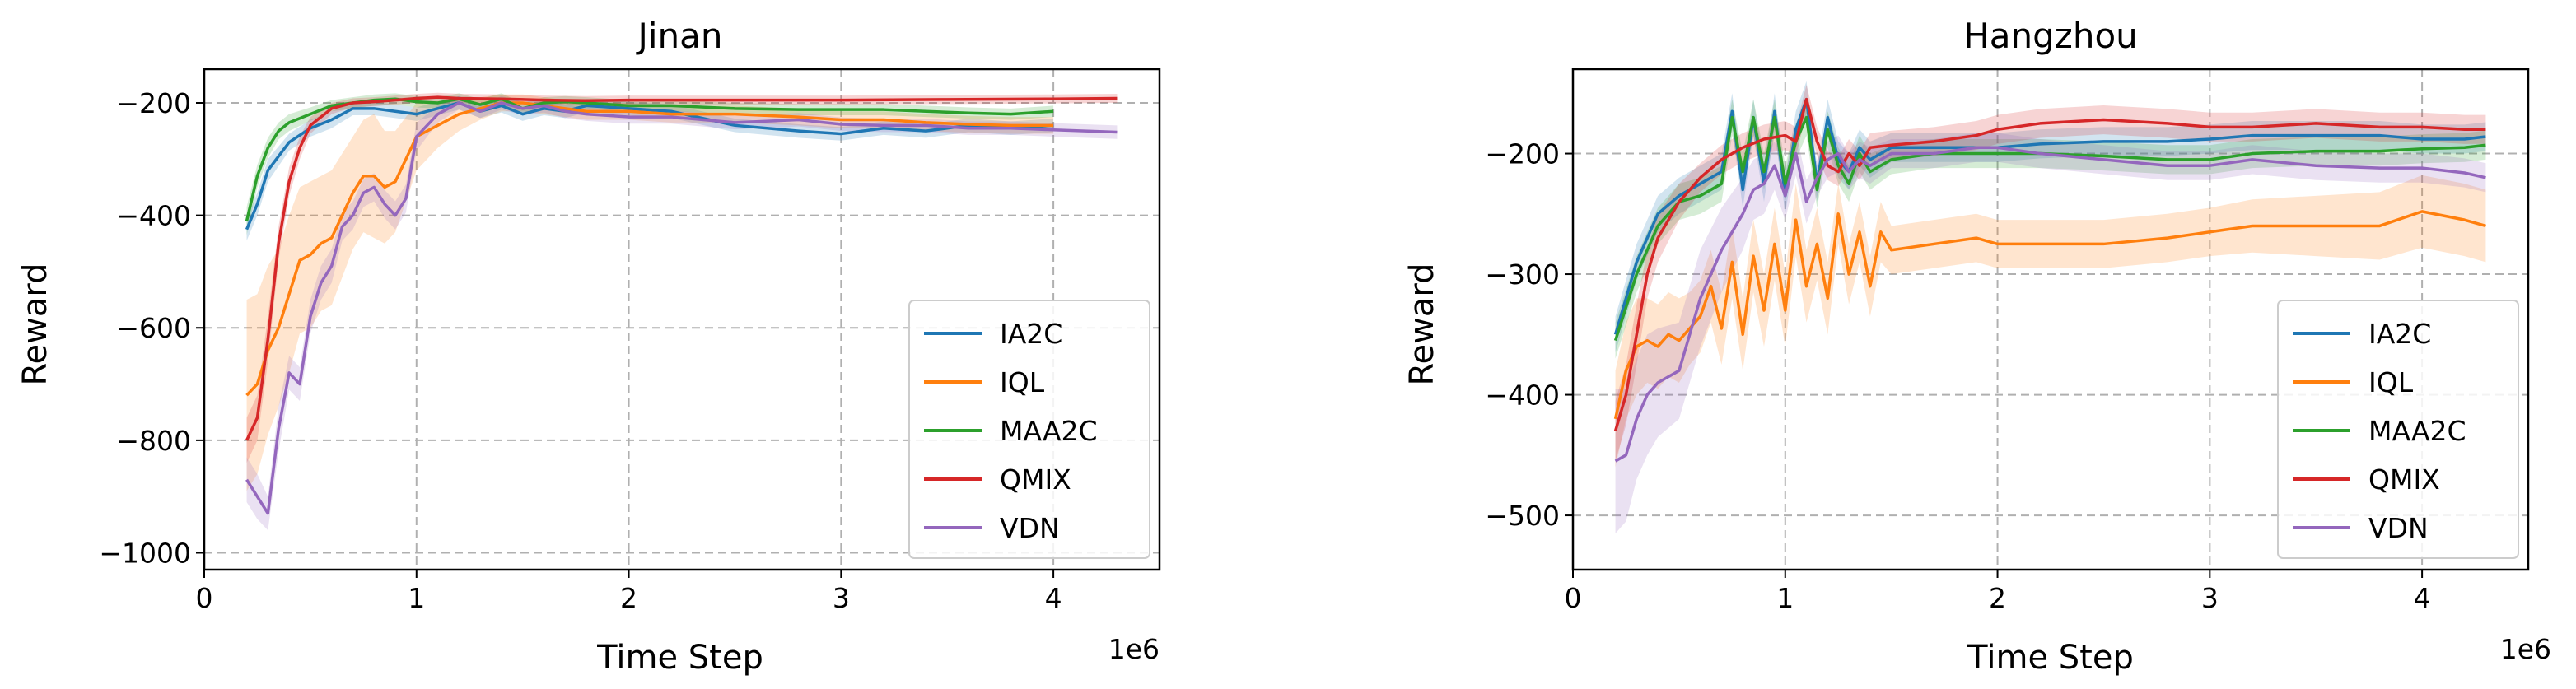  What do you see at coordinates (1522, 274) in the screenshot?
I see `y-tick-label: −300` at bounding box center [1522, 274].